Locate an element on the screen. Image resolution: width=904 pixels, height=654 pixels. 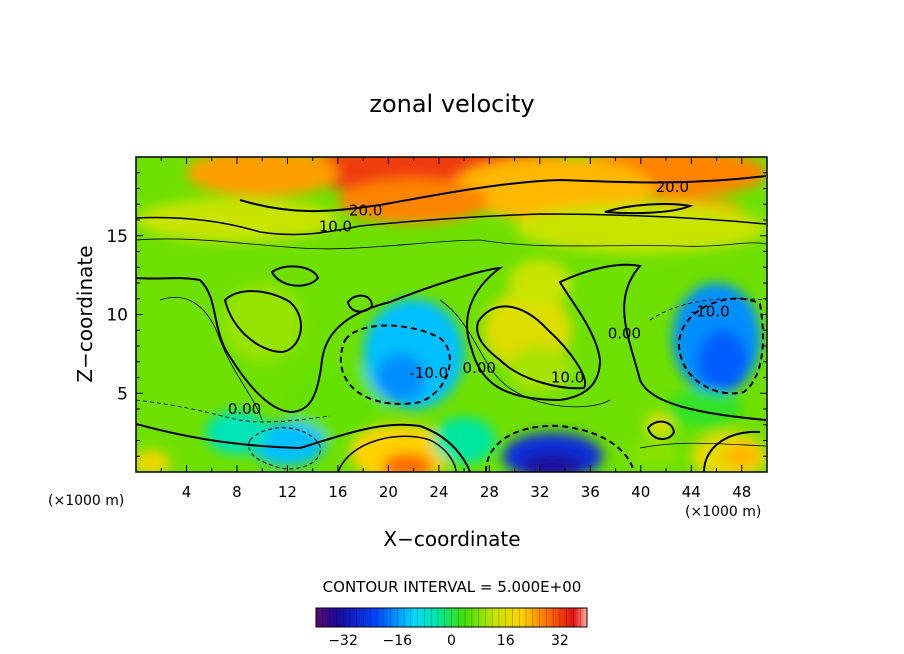
x-tick-label: 40 is located at coordinates (640, 492).